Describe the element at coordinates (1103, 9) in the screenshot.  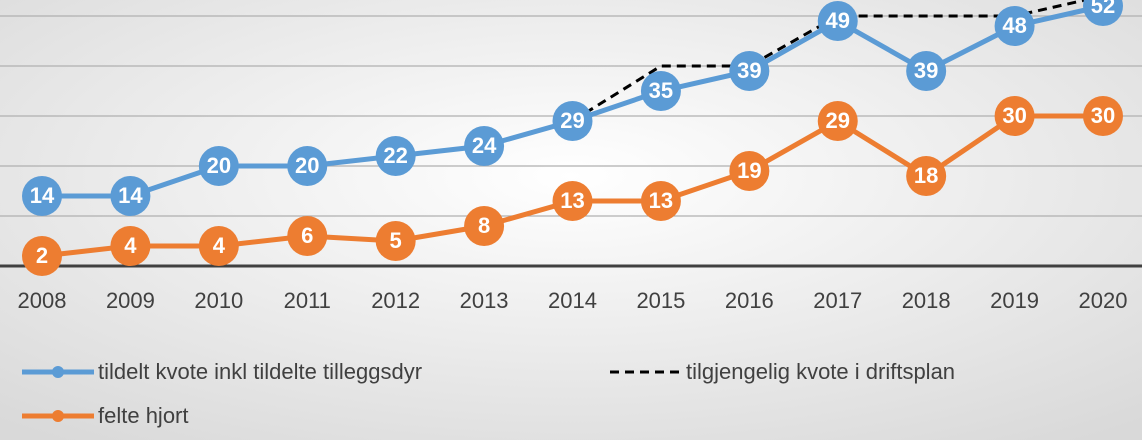
I see `data-label: 52` at that location.